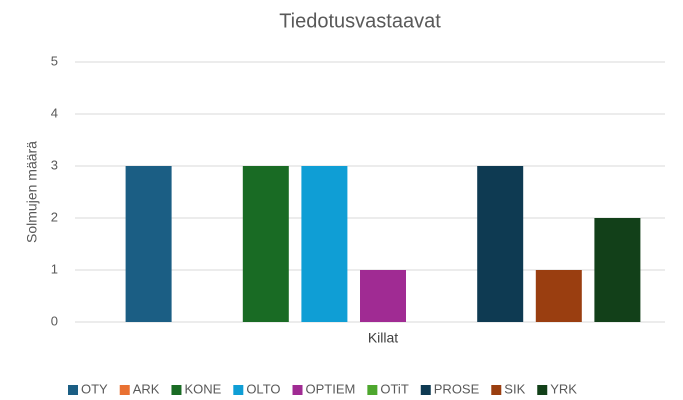  What do you see at coordinates (202, 388) in the screenshot?
I see `legend-label: KONE` at bounding box center [202, 388].